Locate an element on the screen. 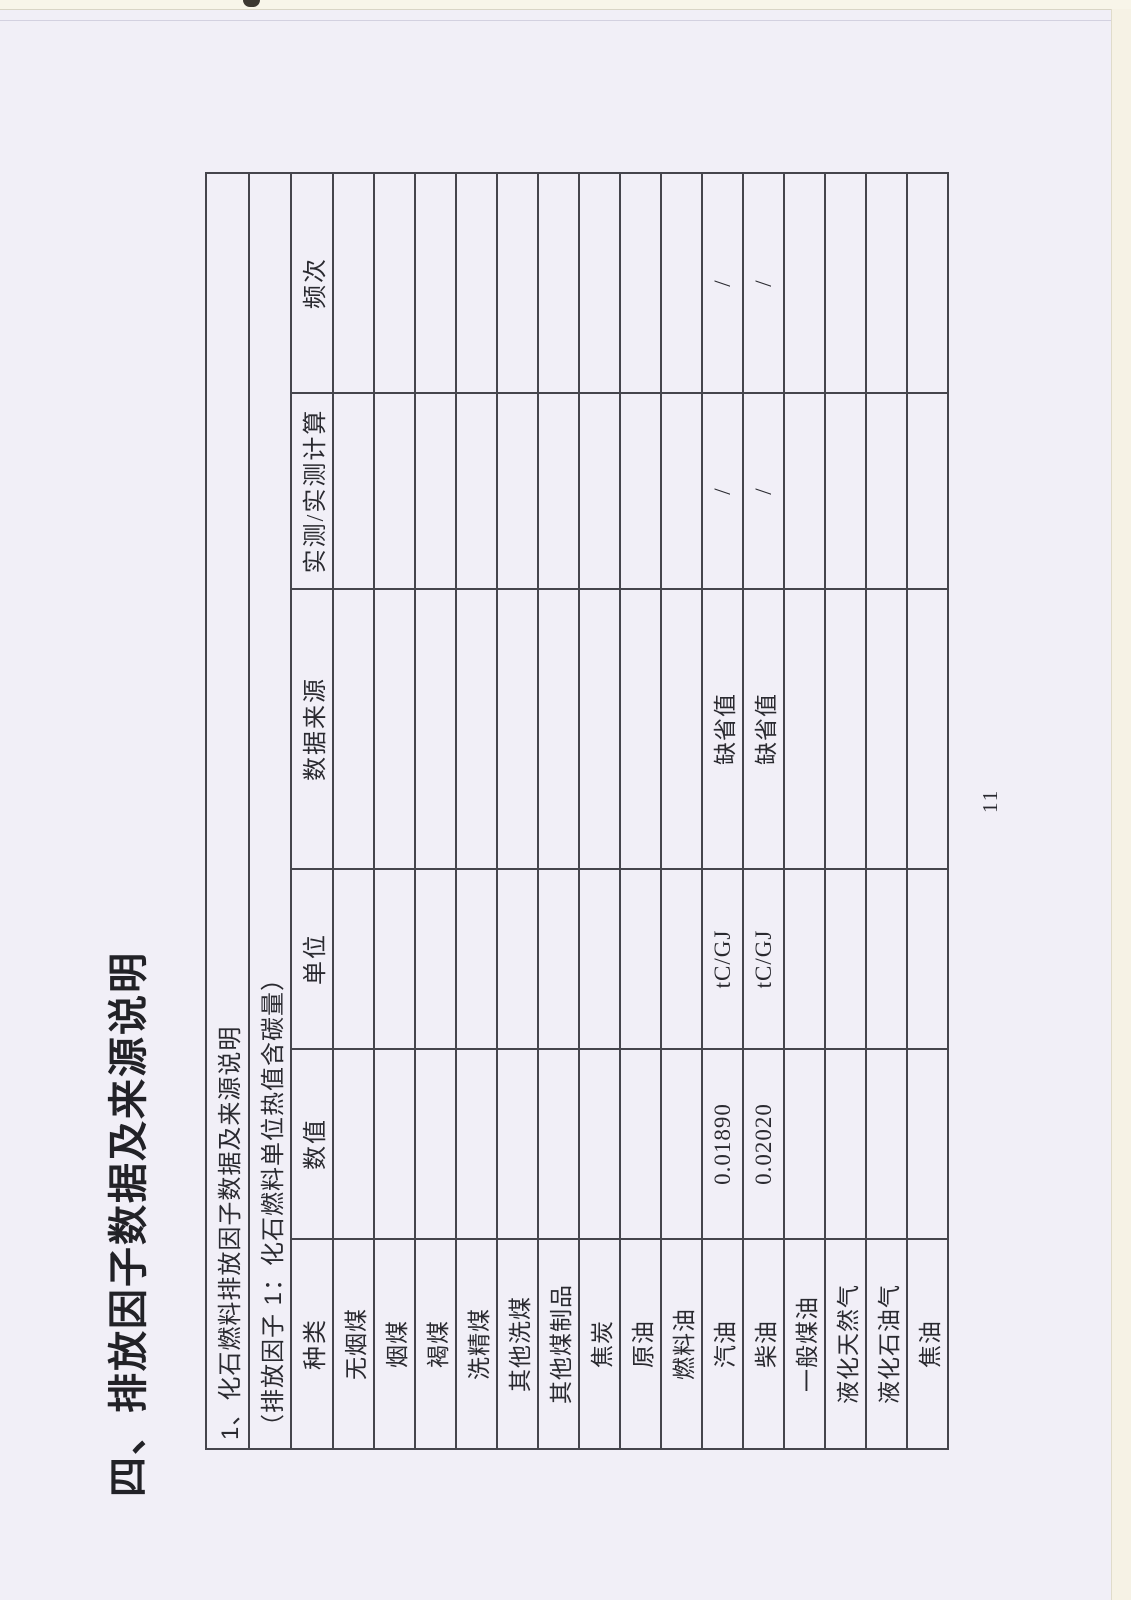 The width and height of the screenshot is (1131, 1600). table-title-row: 1、化石燃料排放因子数据及来源说明 is located at coordinates (227, 810).